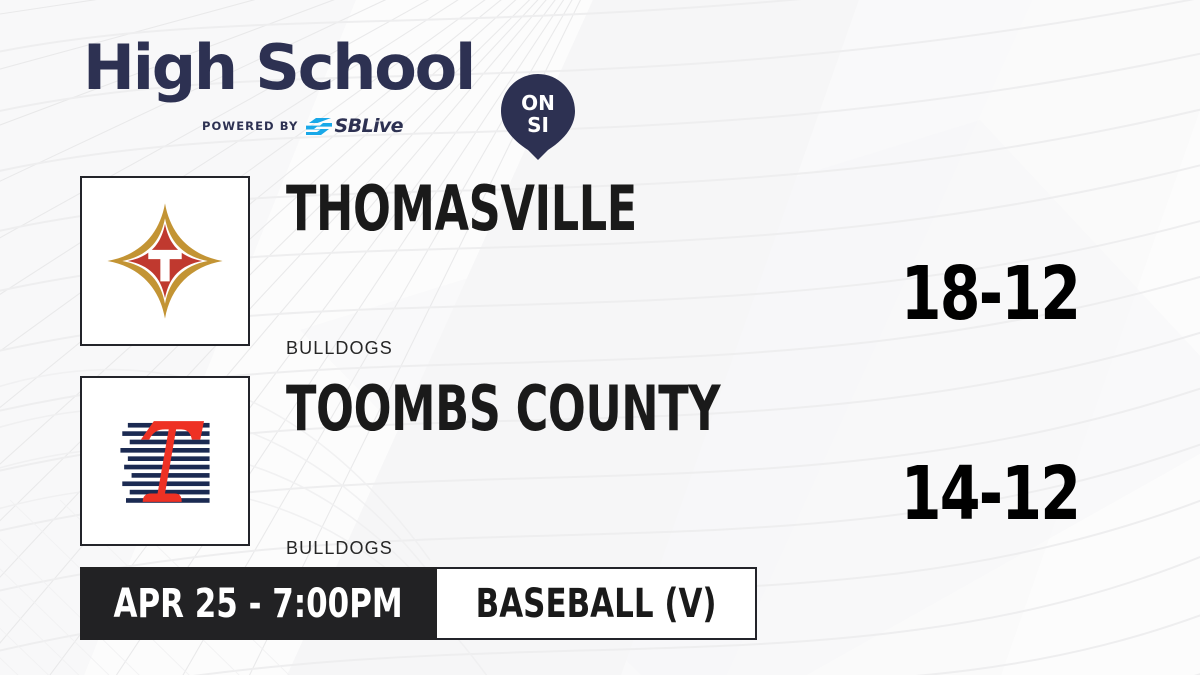 The height and width of the screenshot is (675, 1200). What do you see at coordinates (461, 208) in the screenshot?
I see `team-name-thomasville: THOMASVILLE` at bounding box center [461, 208].